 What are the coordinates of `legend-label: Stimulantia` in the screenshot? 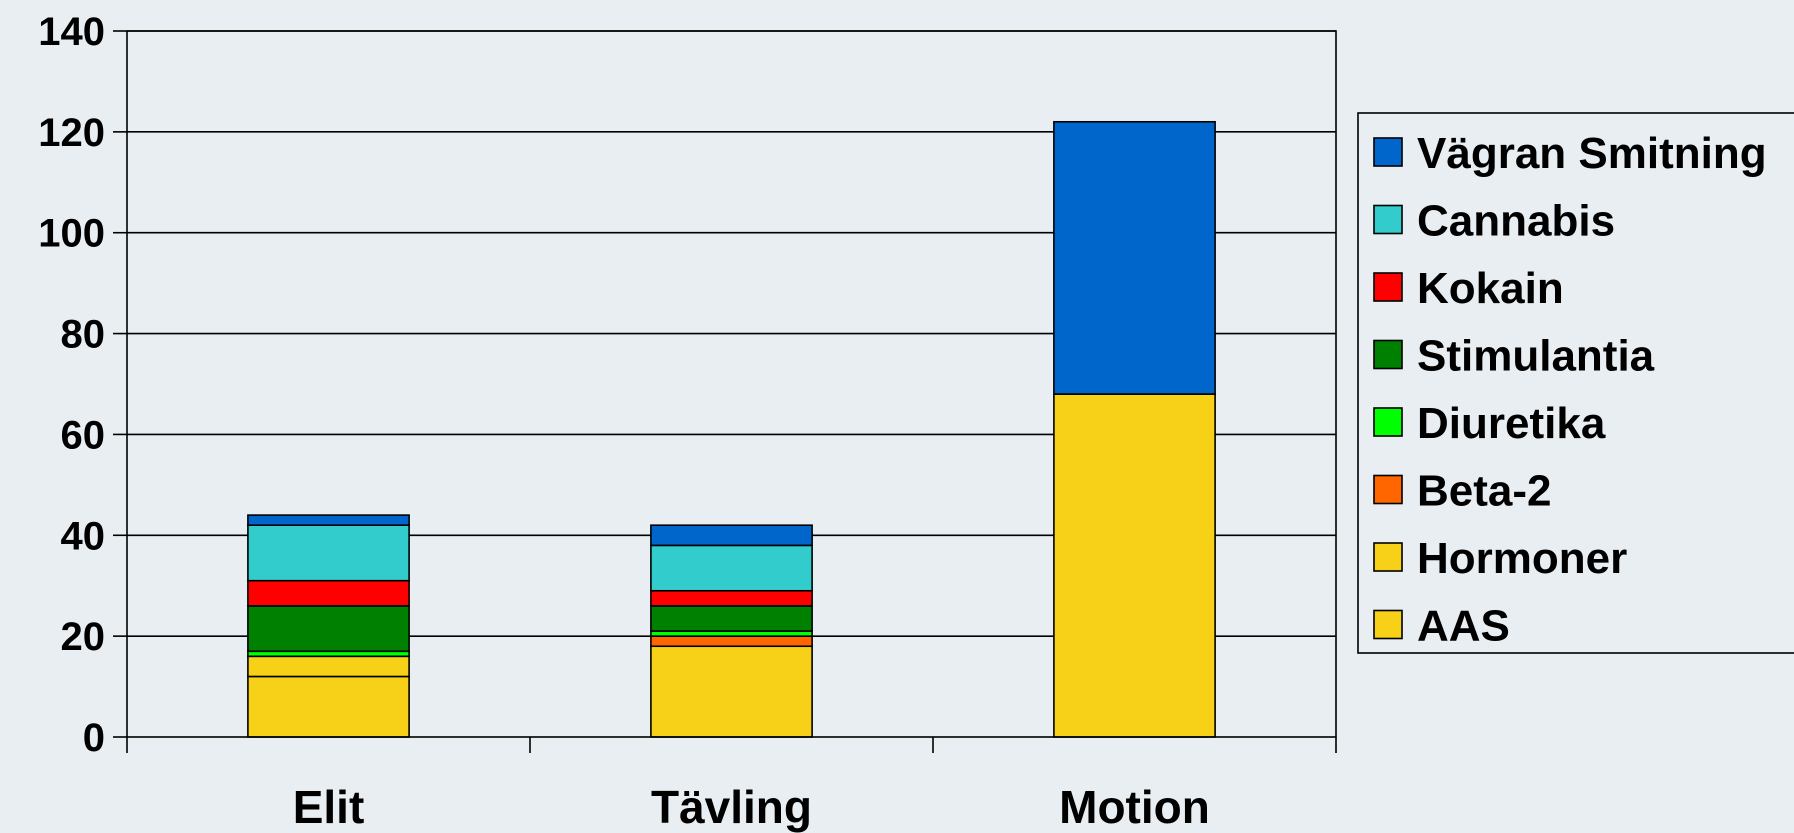 It's located at (1536, 356).